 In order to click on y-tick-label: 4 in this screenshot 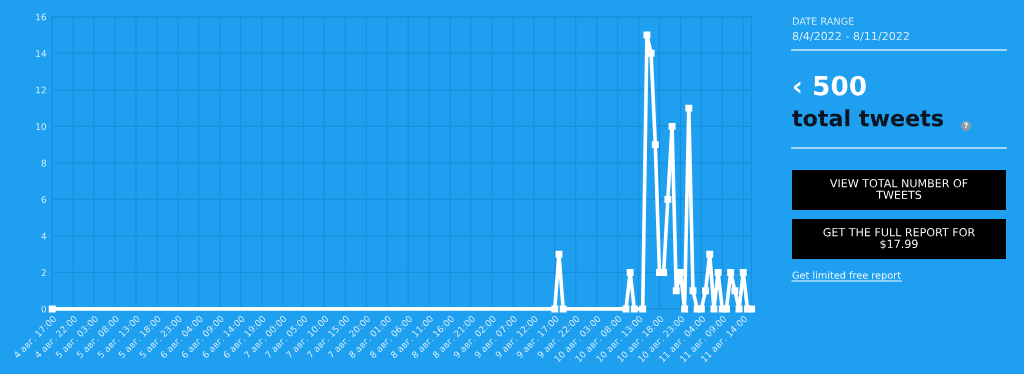, I will do `click(44, 236)`.